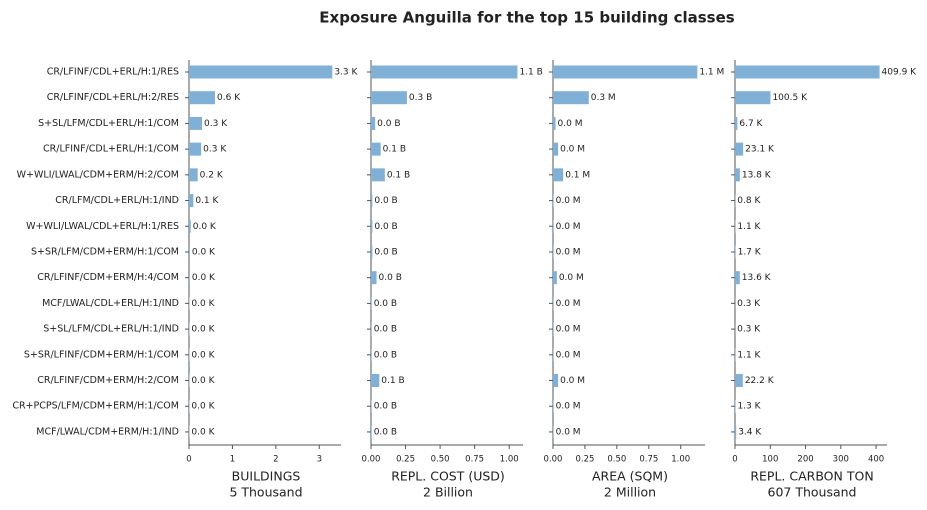  I want to click on value-label: 0.6 K, so click(229, 98).